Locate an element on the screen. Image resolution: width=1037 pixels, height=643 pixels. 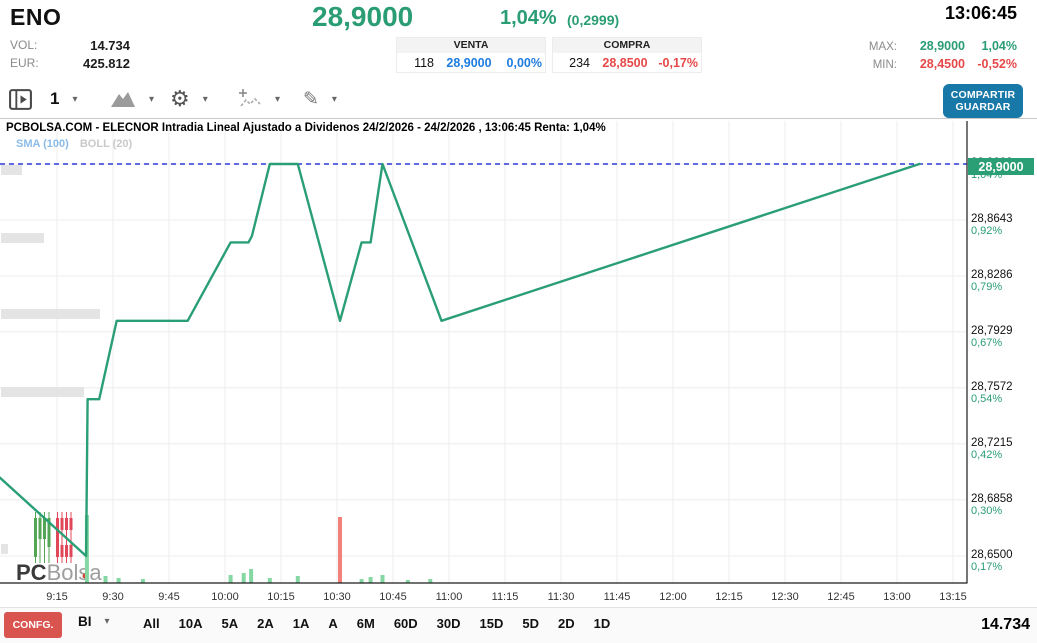
volume-row: VOL: 14.734 is located at coordinates (70, 45).